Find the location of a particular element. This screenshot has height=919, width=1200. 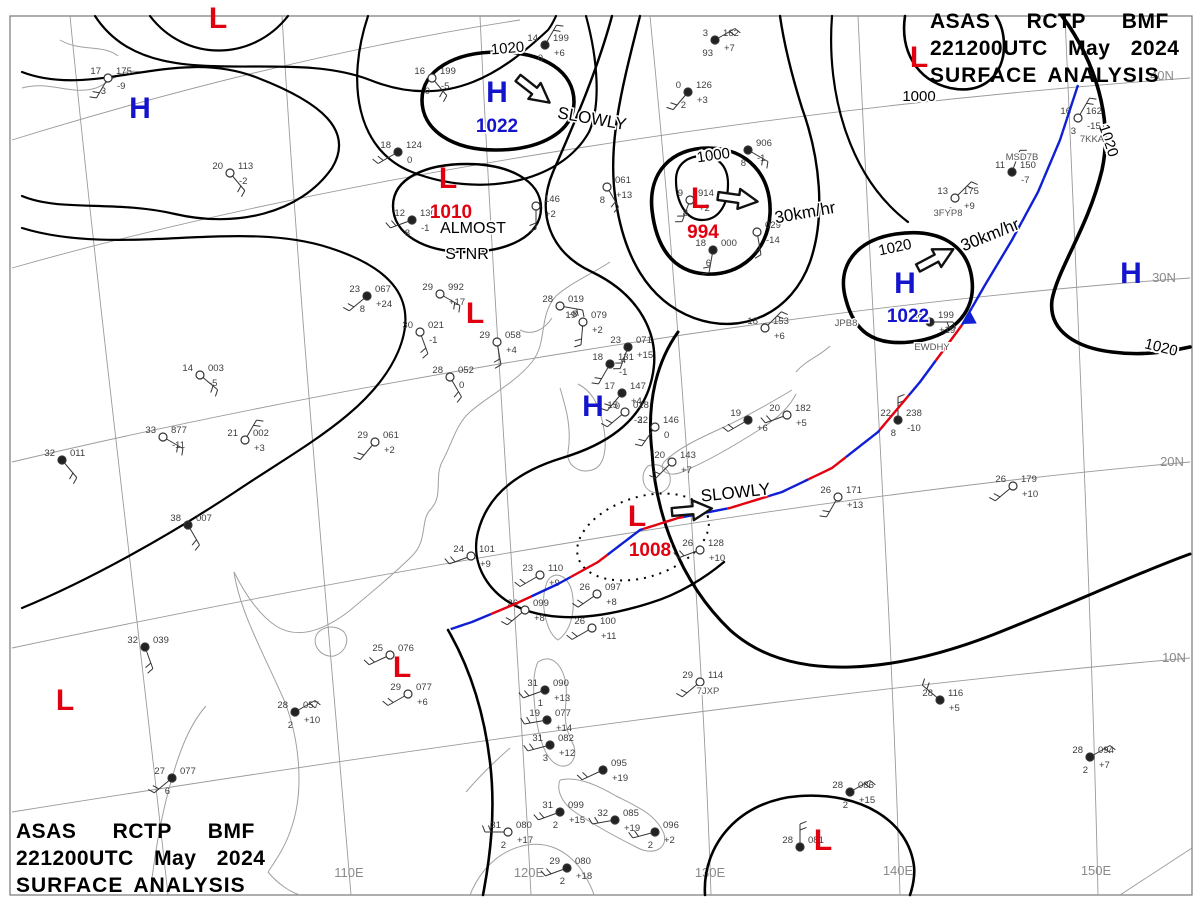

station-id-label: EWDHY is located at coordinates (932, 347).